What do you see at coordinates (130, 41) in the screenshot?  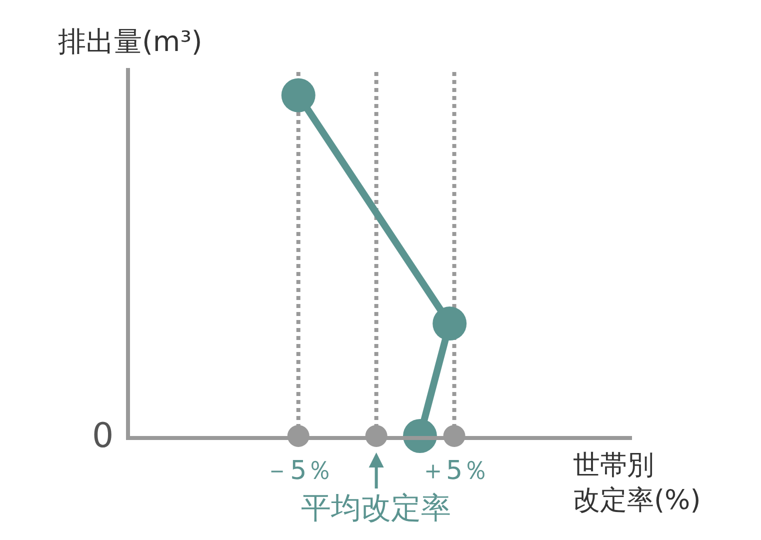 I see `y-axis-title: 排出量(m³)` at bounding box center [130, 41].